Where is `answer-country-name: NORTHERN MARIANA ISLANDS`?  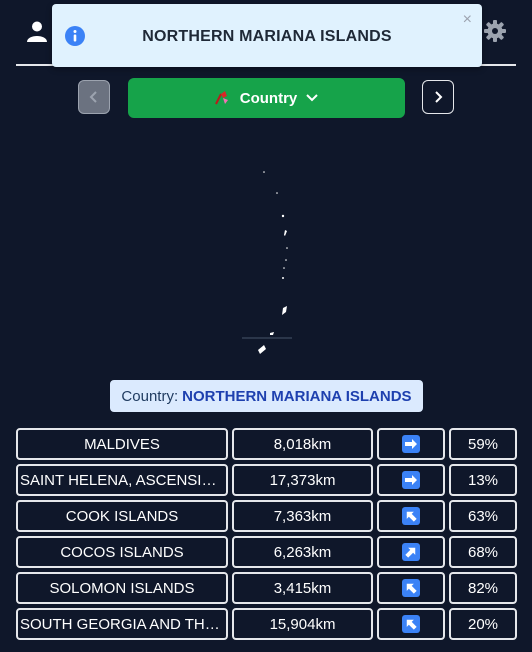
answer-country-name: NORTHERN MARIANA ISLANDS is located at coordinates (297, 396).